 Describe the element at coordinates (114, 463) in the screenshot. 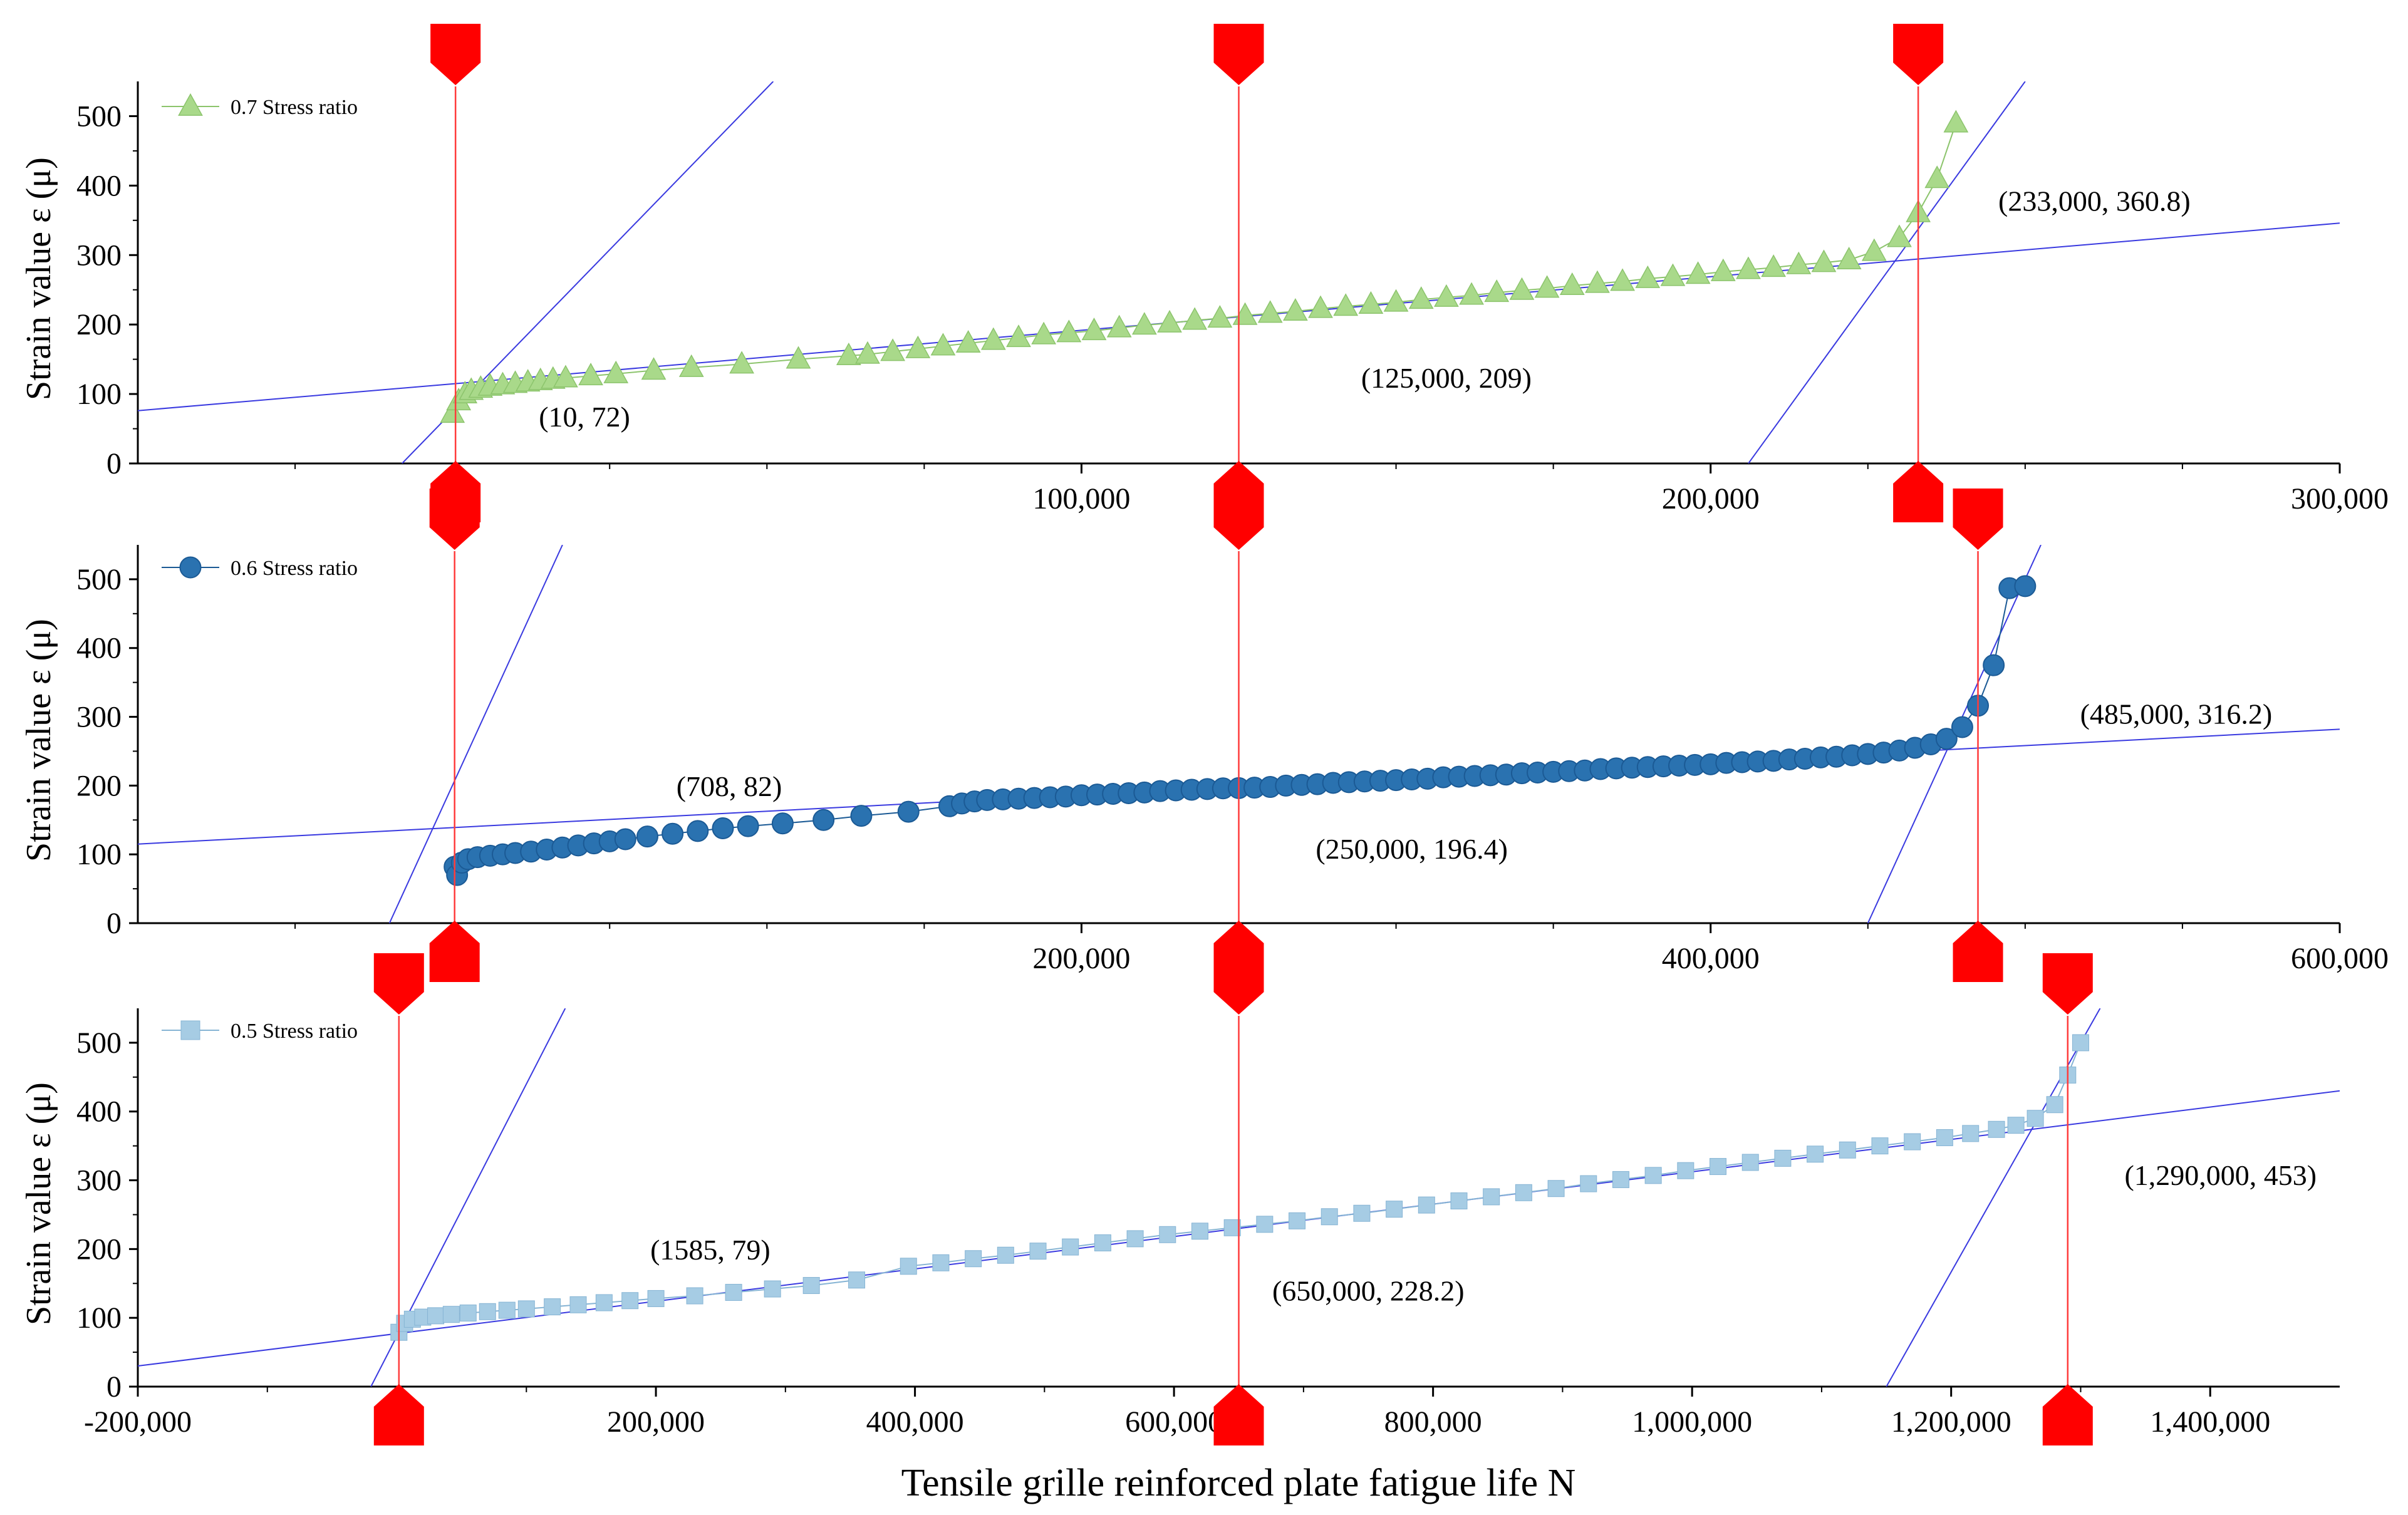

I see `y-tick-label: 0` at that location.